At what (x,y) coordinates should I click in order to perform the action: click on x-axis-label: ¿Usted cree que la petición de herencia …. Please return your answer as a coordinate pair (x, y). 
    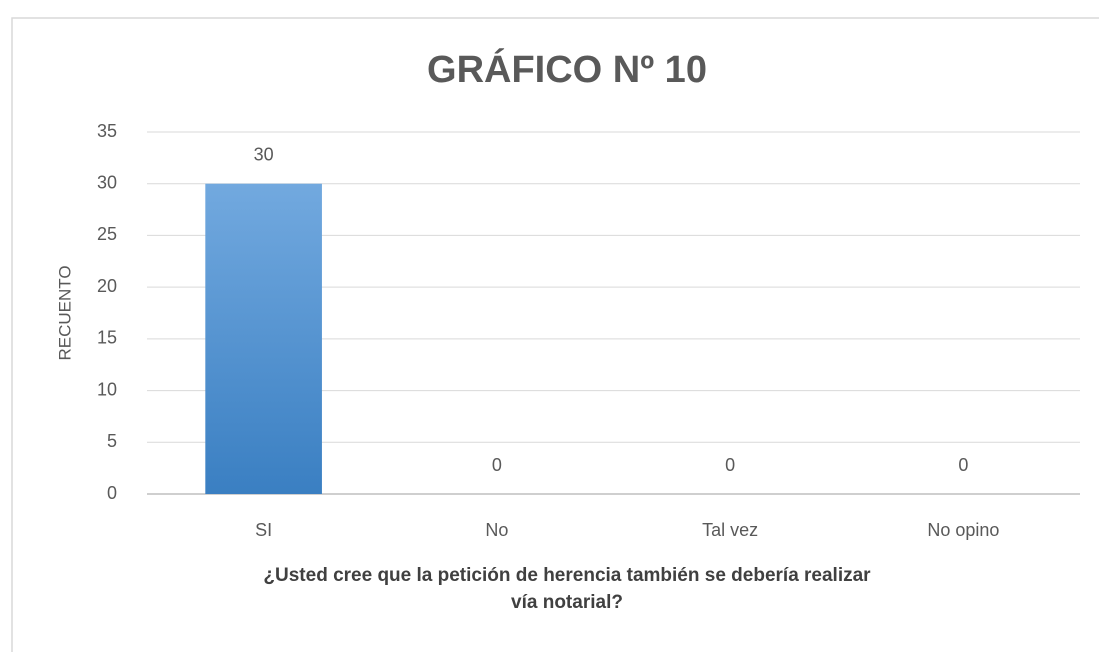
    Looking at the image, I should click on (567, 589).